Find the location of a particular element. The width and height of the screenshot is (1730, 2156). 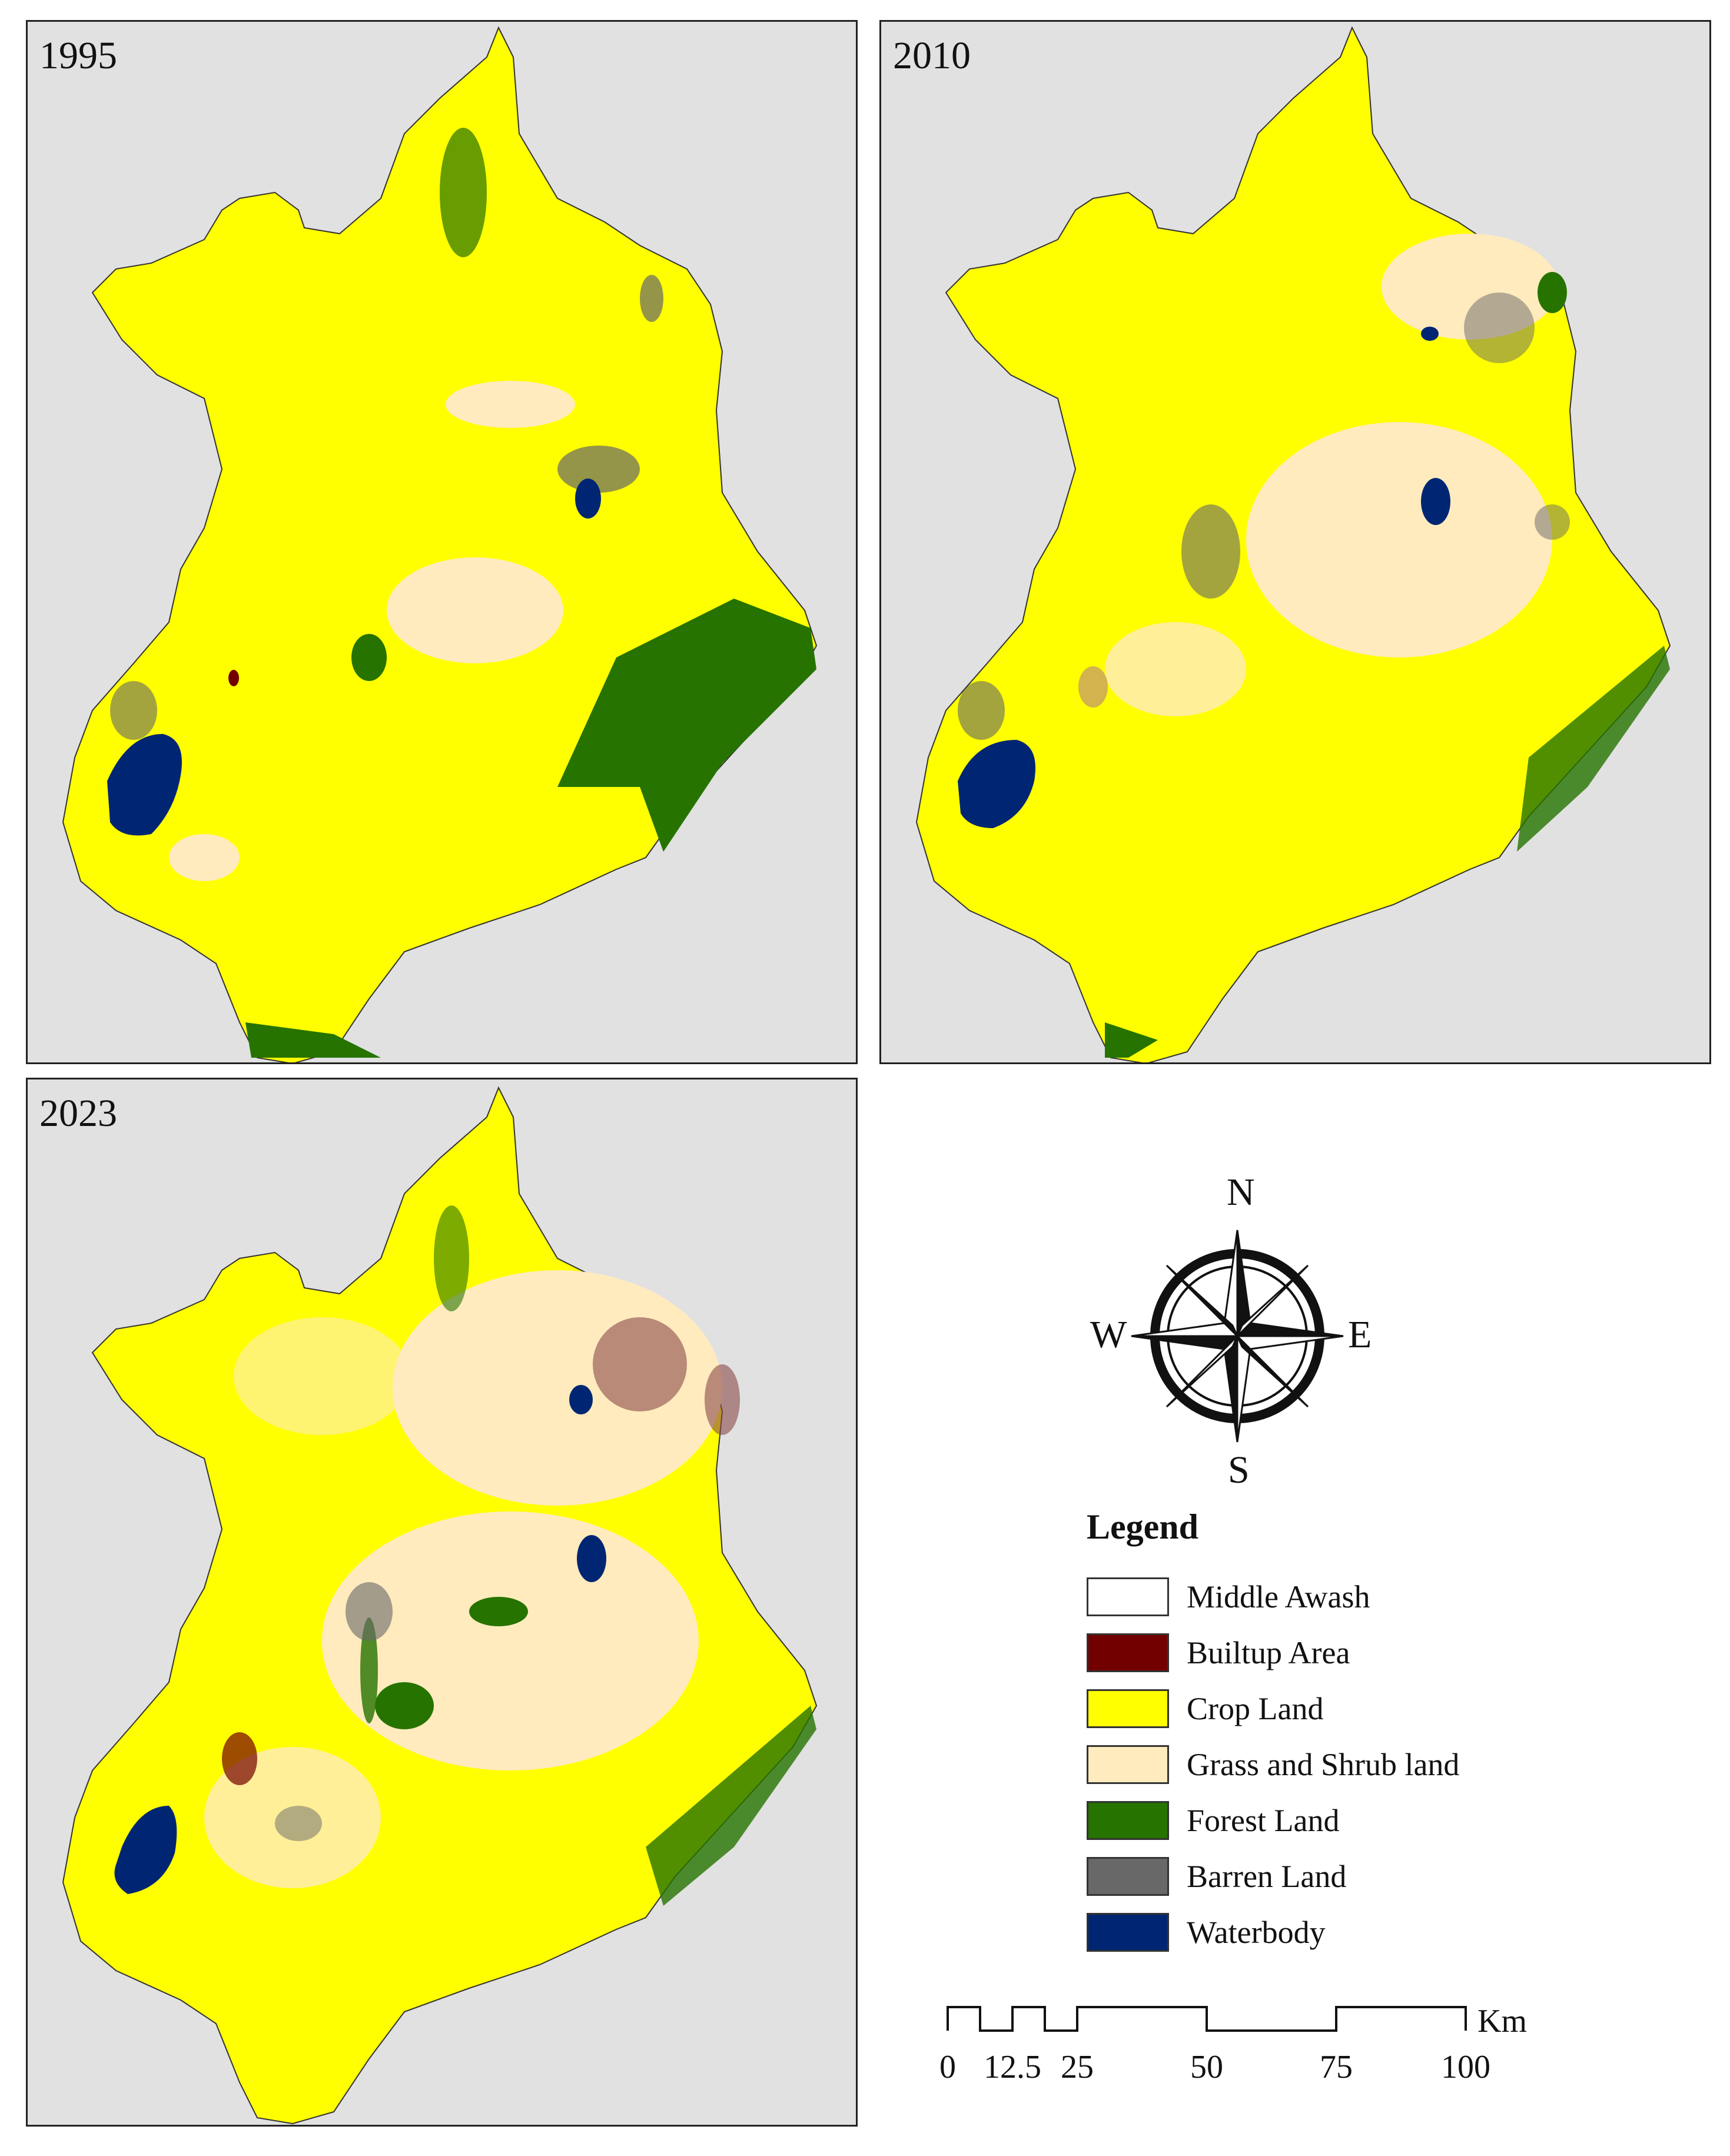

north-arrow-compass: N S W E is located at coordinates (1234, 1331).